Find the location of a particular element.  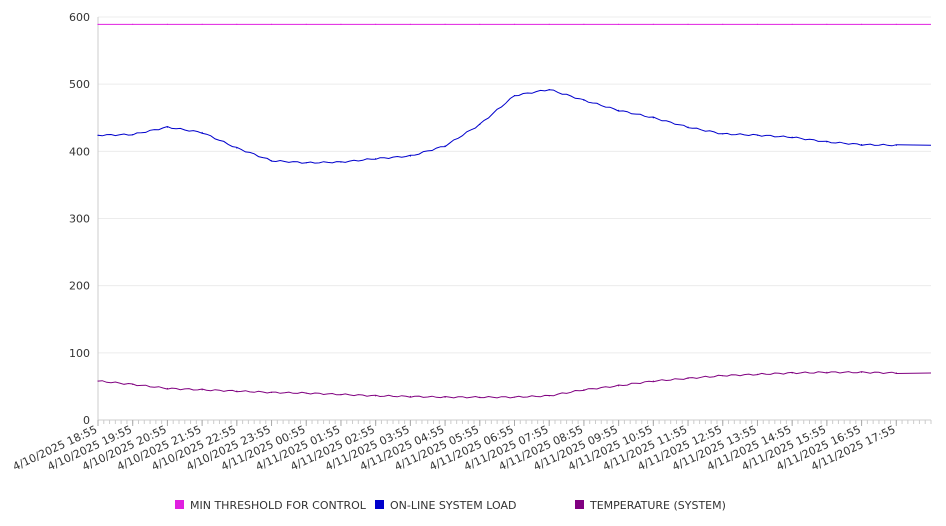

y-axis-ticks: 0 100 200 300 400 500 600 is located at coordinates (79, 219).